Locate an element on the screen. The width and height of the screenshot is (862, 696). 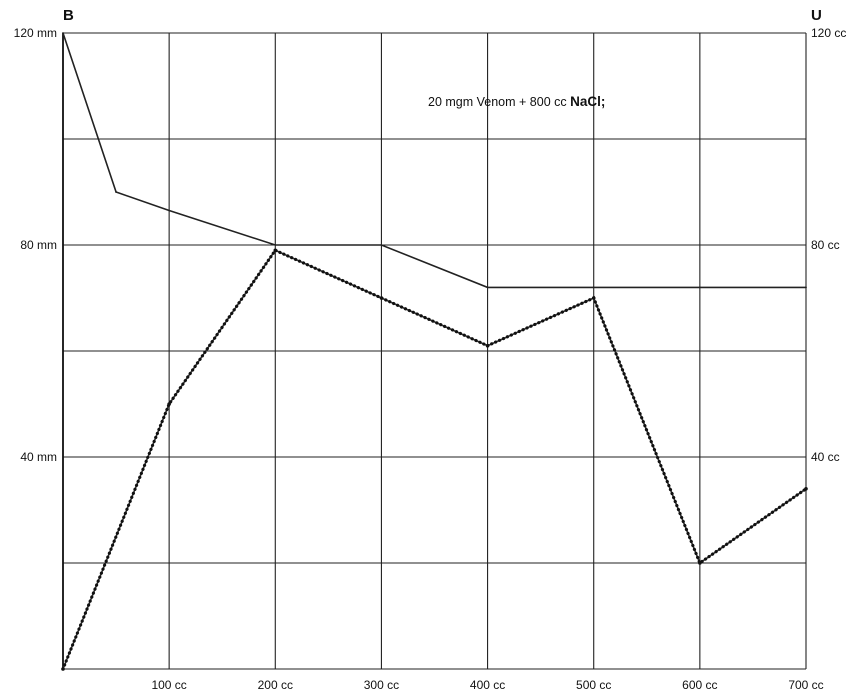
x-tick-label: 100 cc is located at coordinates (168, 685).